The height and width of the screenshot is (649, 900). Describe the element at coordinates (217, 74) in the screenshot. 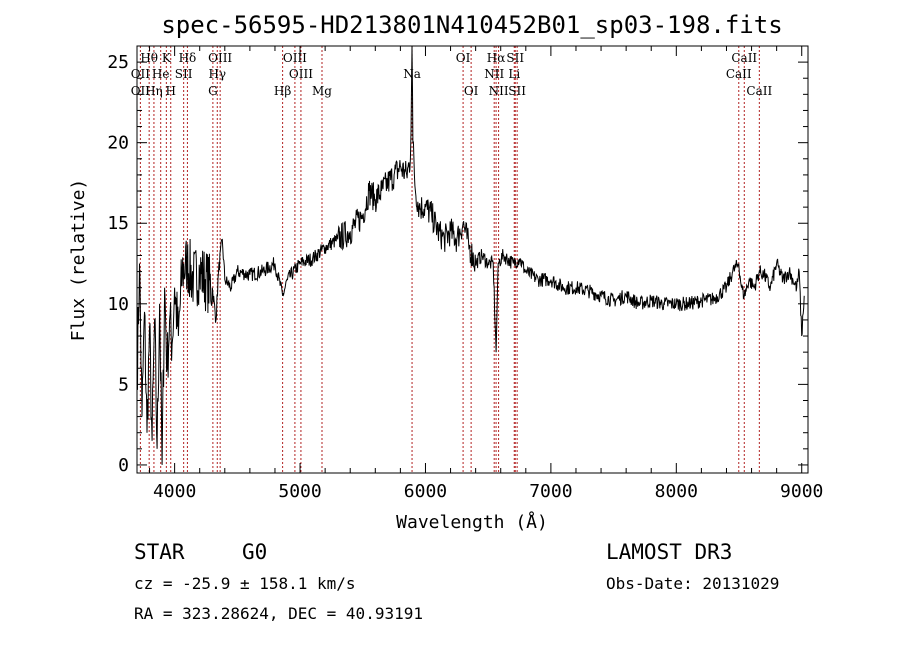

I see `line-label-hγ: Hγ` at that location.